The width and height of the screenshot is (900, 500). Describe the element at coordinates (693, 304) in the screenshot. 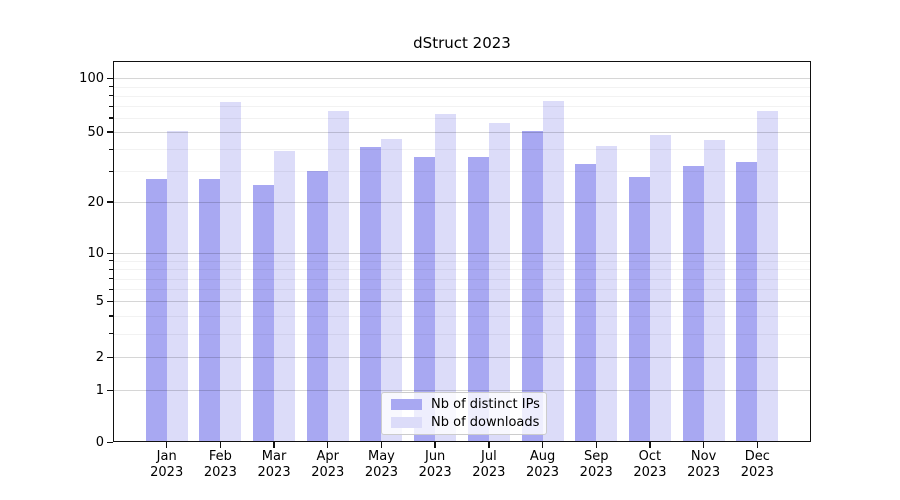

I see `bar-ips-nov` at that location.